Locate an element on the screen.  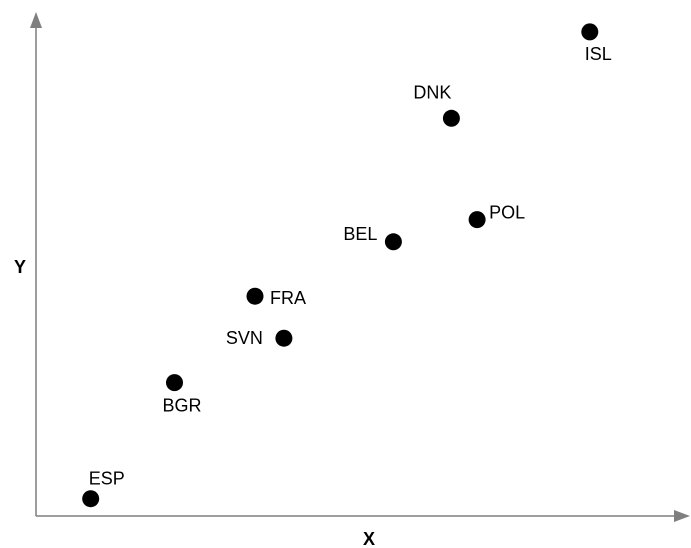
data-label-dnk: DNK is located at coordinates (432, 92).